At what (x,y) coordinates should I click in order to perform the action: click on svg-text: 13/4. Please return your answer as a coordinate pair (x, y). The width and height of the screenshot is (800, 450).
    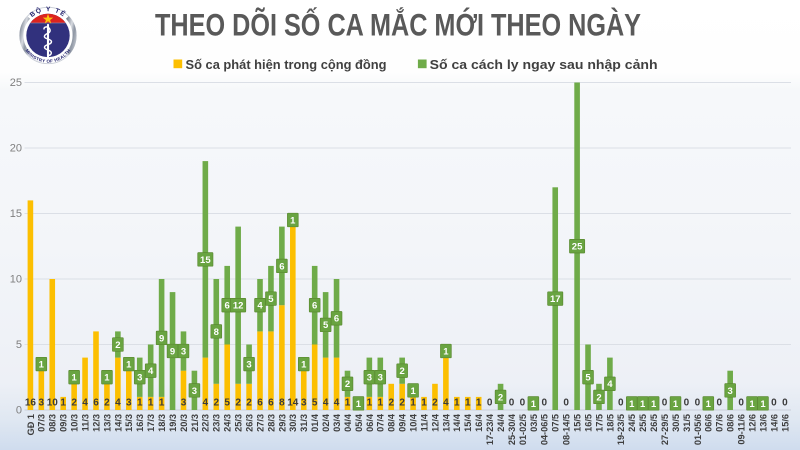
    Looking at the image, I should click on (446, 422).